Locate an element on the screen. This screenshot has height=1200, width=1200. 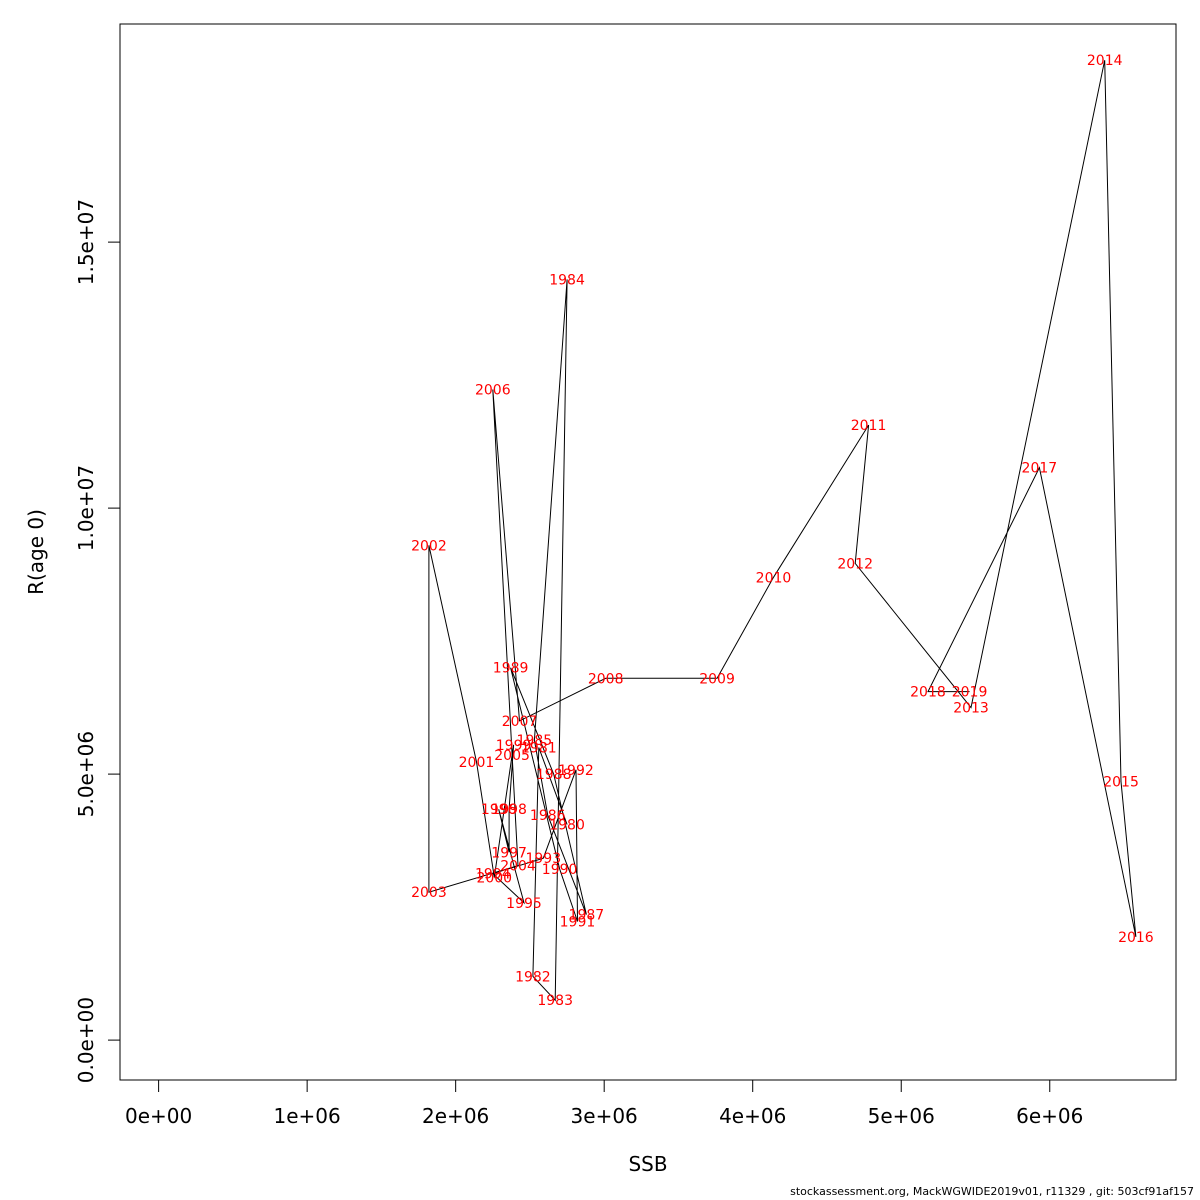
point-label-2000: 2000 is located at coordinates (494, 878).